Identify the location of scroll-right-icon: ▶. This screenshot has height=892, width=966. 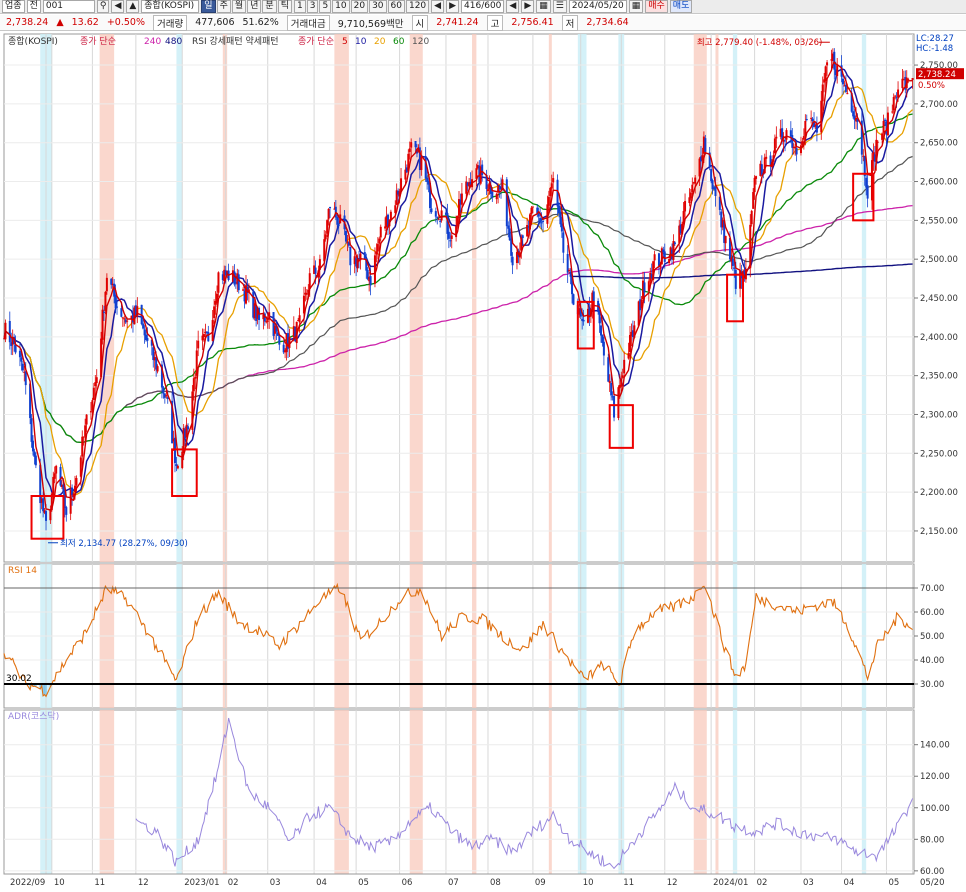
(528, 6).